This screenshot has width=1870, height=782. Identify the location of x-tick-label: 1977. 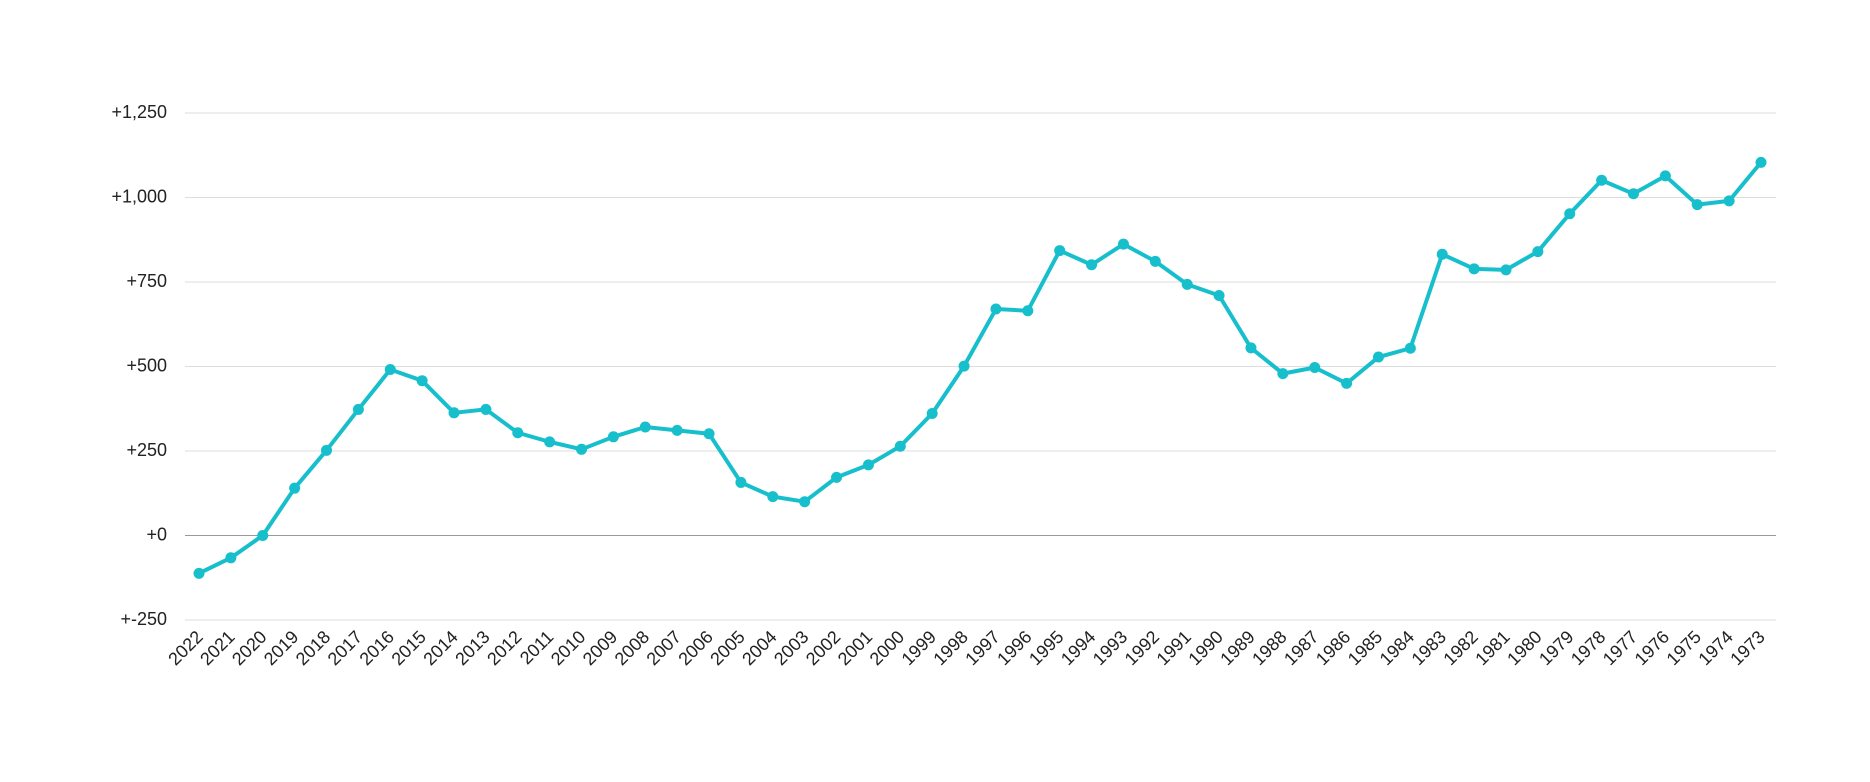
(1620, 648).